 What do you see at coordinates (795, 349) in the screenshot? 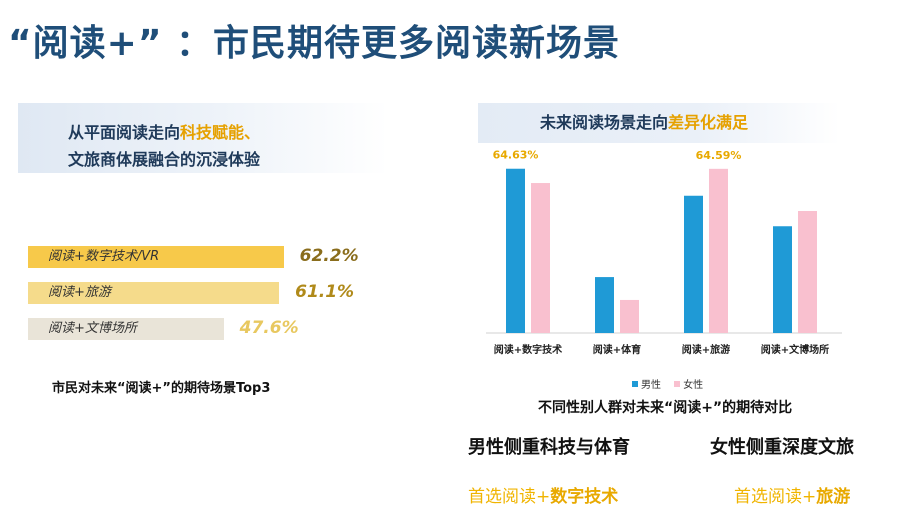
I see `x-tick-label: 阅读+文博场所` at bounding box center [795, 349].